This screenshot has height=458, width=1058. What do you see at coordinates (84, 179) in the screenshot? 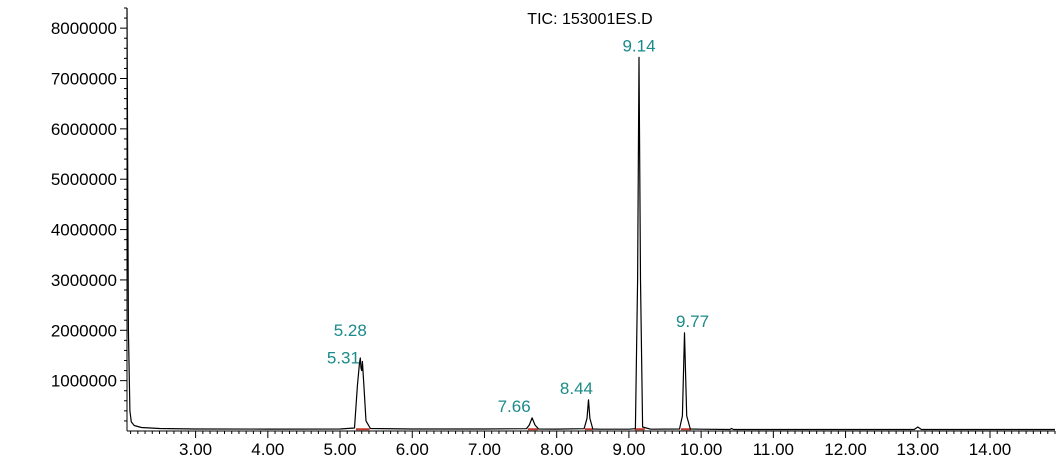
I see `y-tick-label: 5000000` at bounding box center [84, 179].